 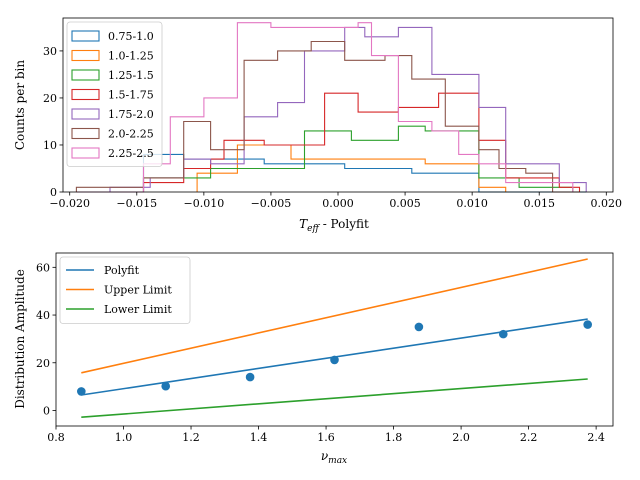 I want to click on amplitude-legend-label: Polyfit, so click(x=122, y=270).